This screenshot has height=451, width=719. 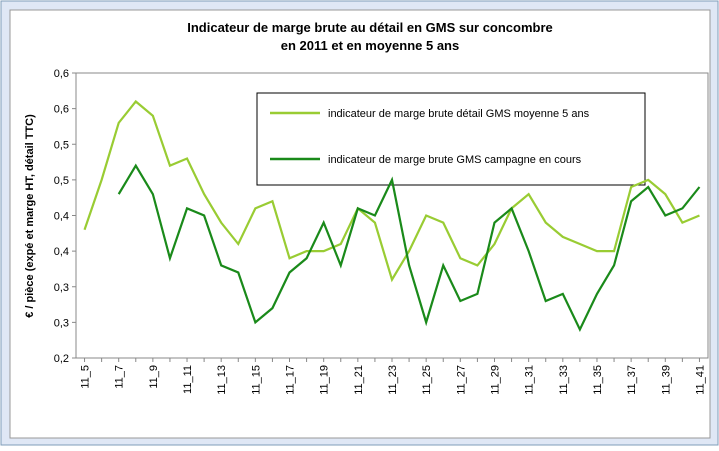 I want to click on y-axis-label: € / pièce (expé et marge HT, détail TTC), so click(x=30, y=216).